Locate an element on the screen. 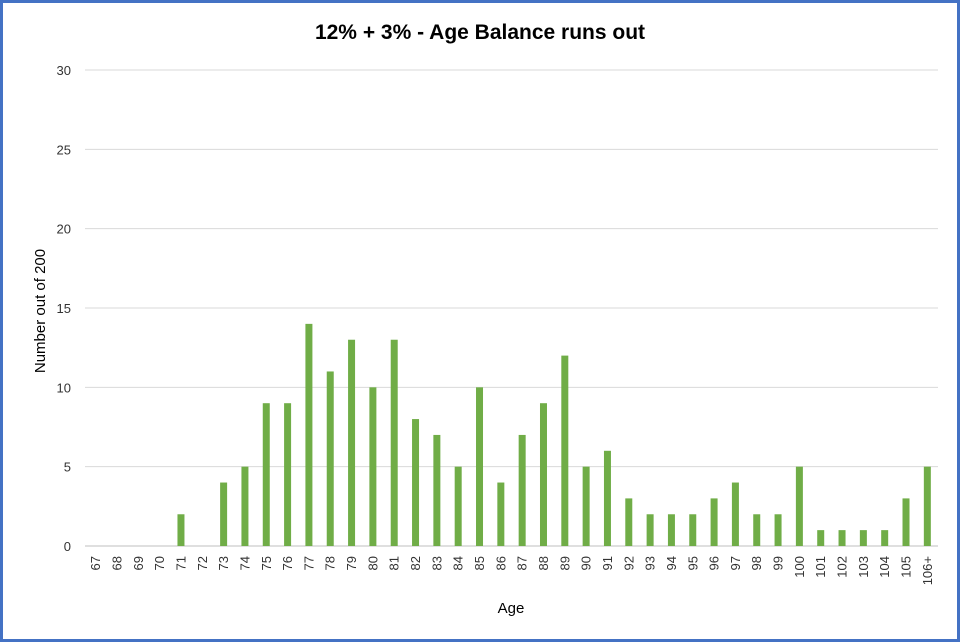 The width and height of the screenshot is (960, 642). x-tick-label: 76 is located at coordinates (287, 563).